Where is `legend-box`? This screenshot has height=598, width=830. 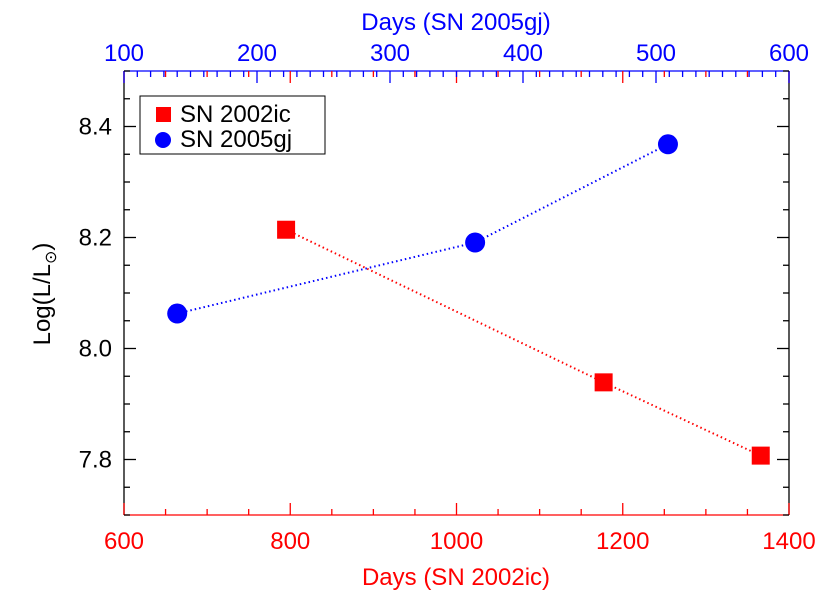 legend-box is located at coordinates (232, 125).